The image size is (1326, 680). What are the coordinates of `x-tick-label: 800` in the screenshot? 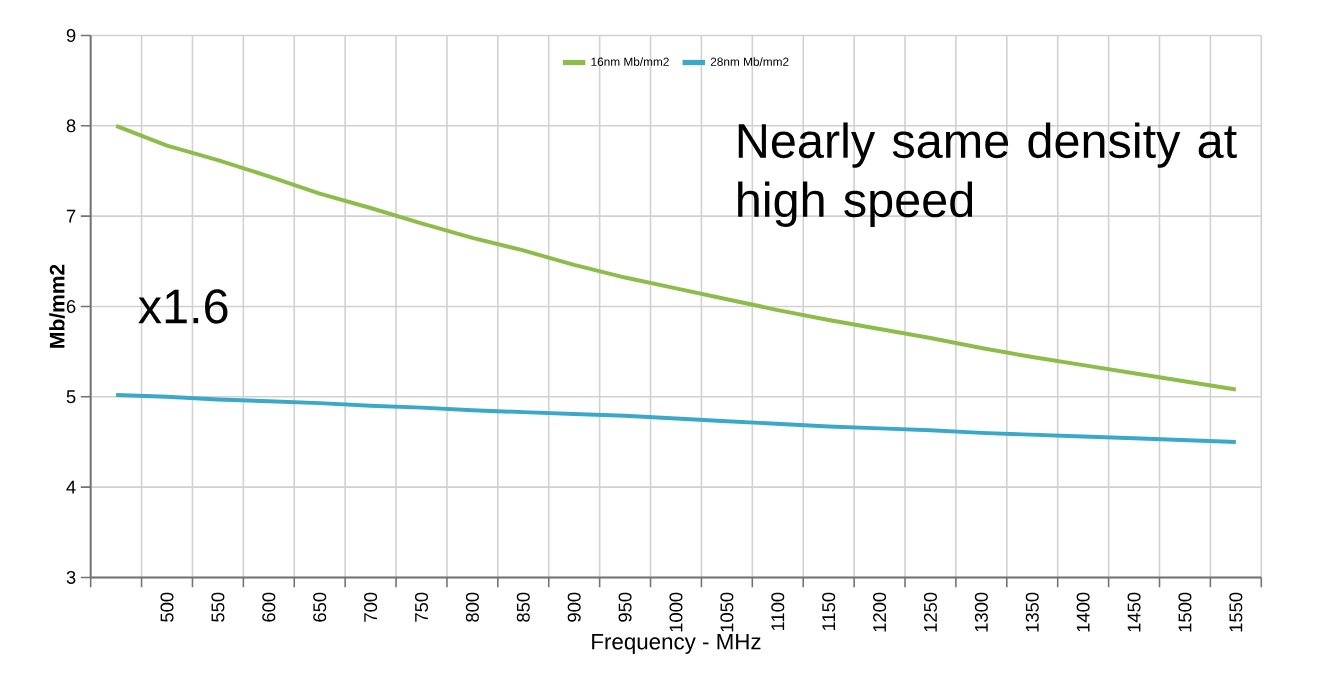 It's located at (472, 607).